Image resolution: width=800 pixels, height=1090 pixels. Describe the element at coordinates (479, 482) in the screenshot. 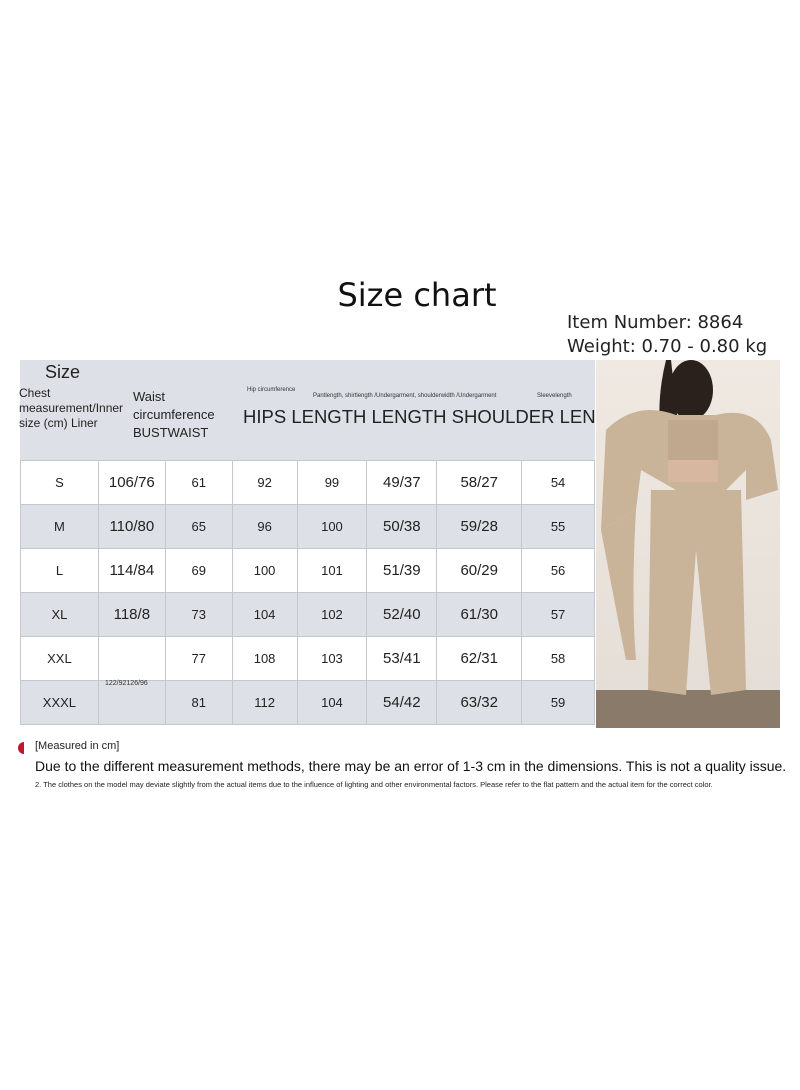

I see `table-cell: 58/27` at that location.